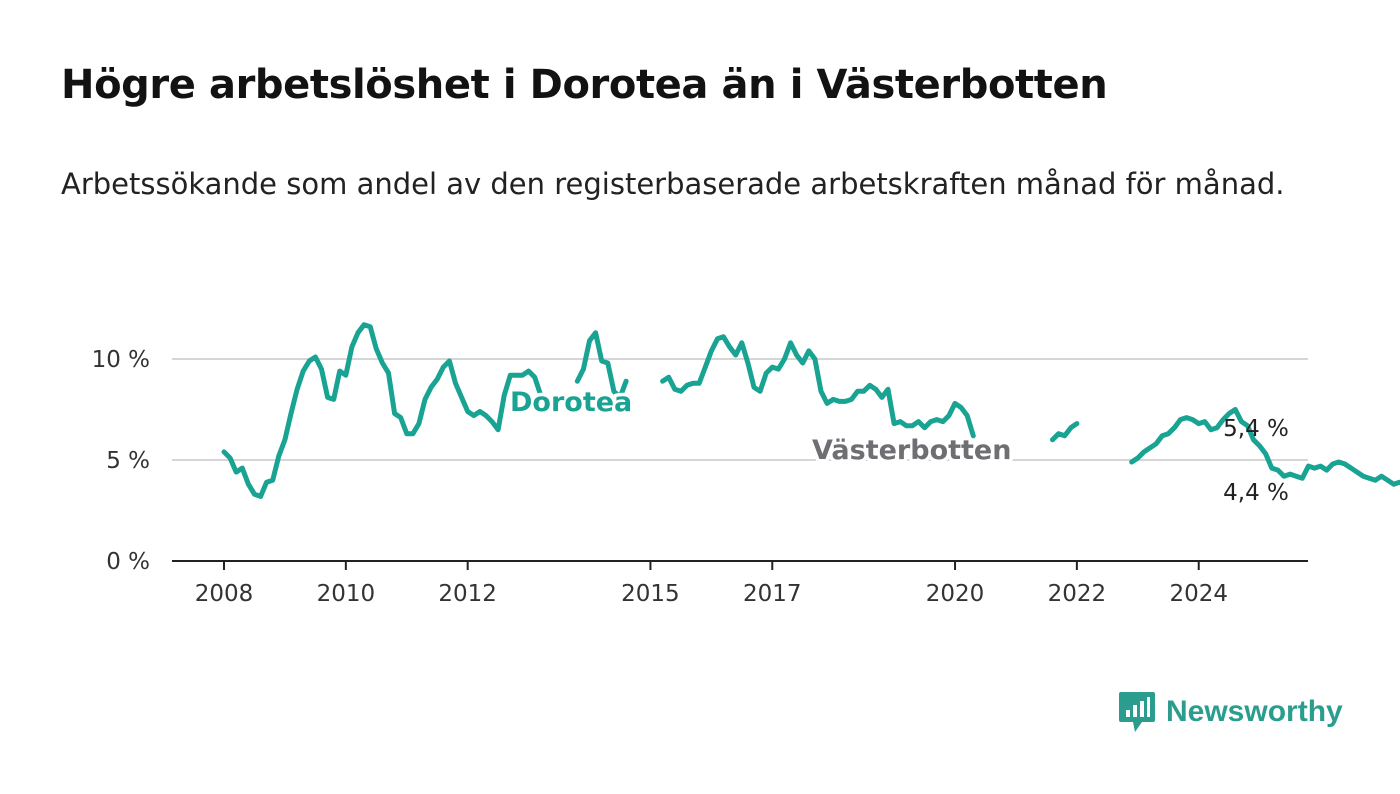  Describe the element at coordinates (772, 594) in the screenshot. I see `x-tick-label: 2017` at that location.